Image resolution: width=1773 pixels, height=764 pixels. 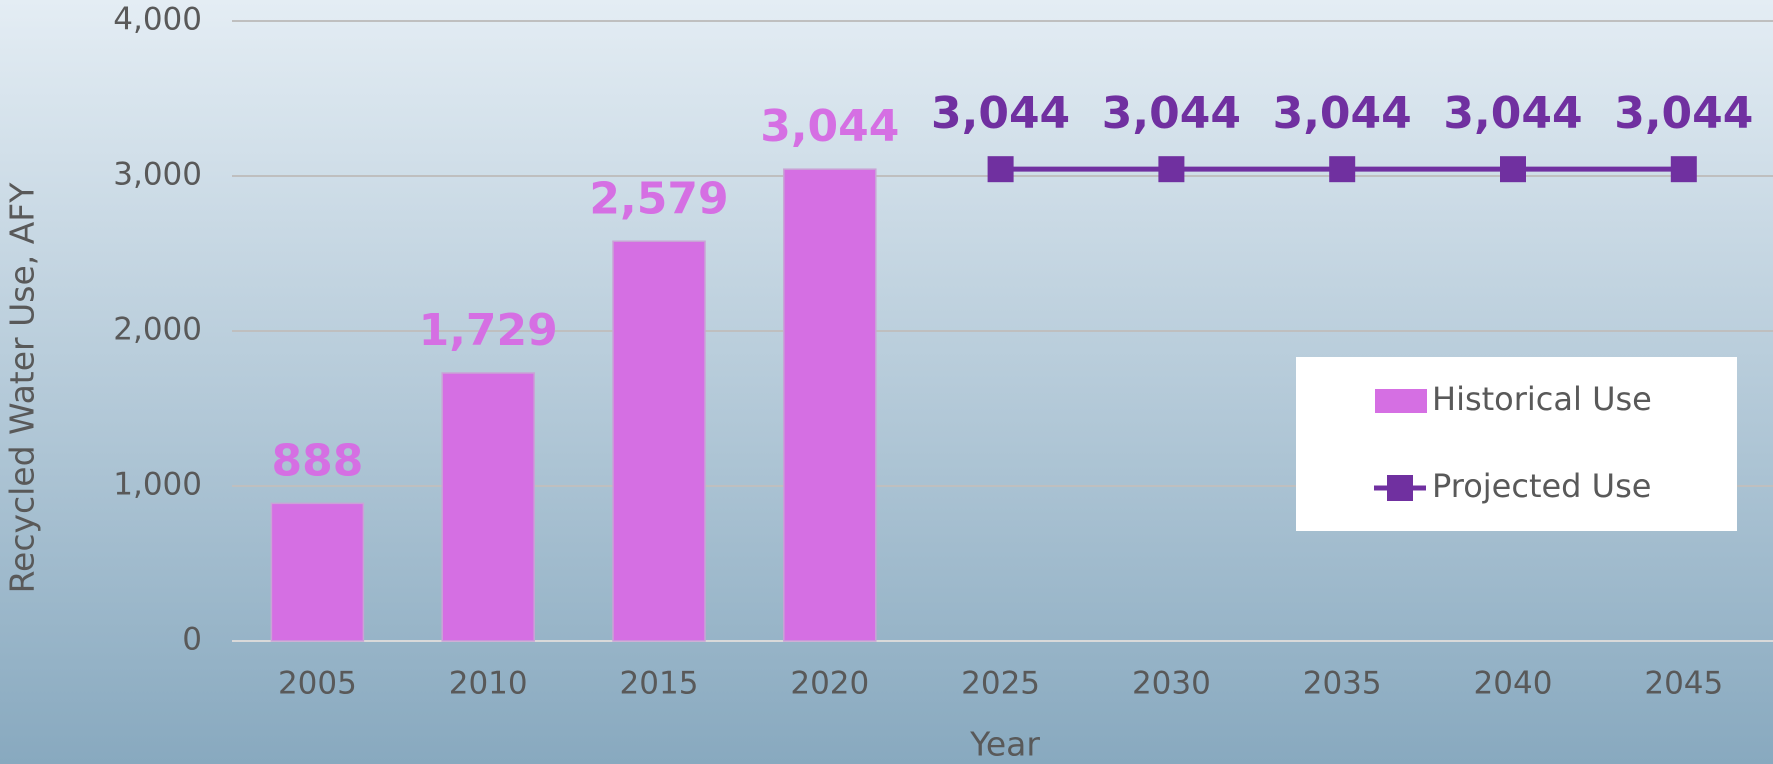 I want to click on y-tick-label: 1,000, so click(x=157, y=485).